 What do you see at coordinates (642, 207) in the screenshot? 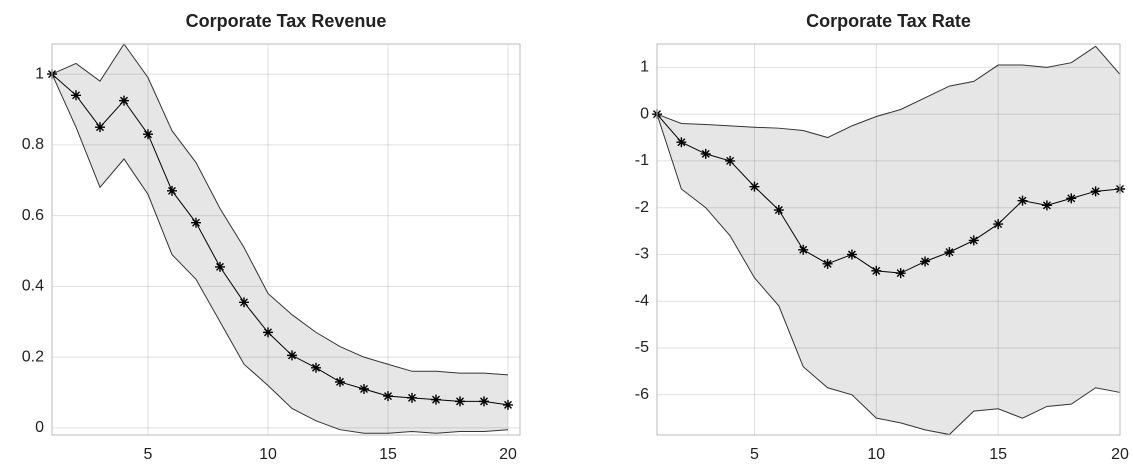
I see `y-tick-label: -2` at bounding box center [642, 207].